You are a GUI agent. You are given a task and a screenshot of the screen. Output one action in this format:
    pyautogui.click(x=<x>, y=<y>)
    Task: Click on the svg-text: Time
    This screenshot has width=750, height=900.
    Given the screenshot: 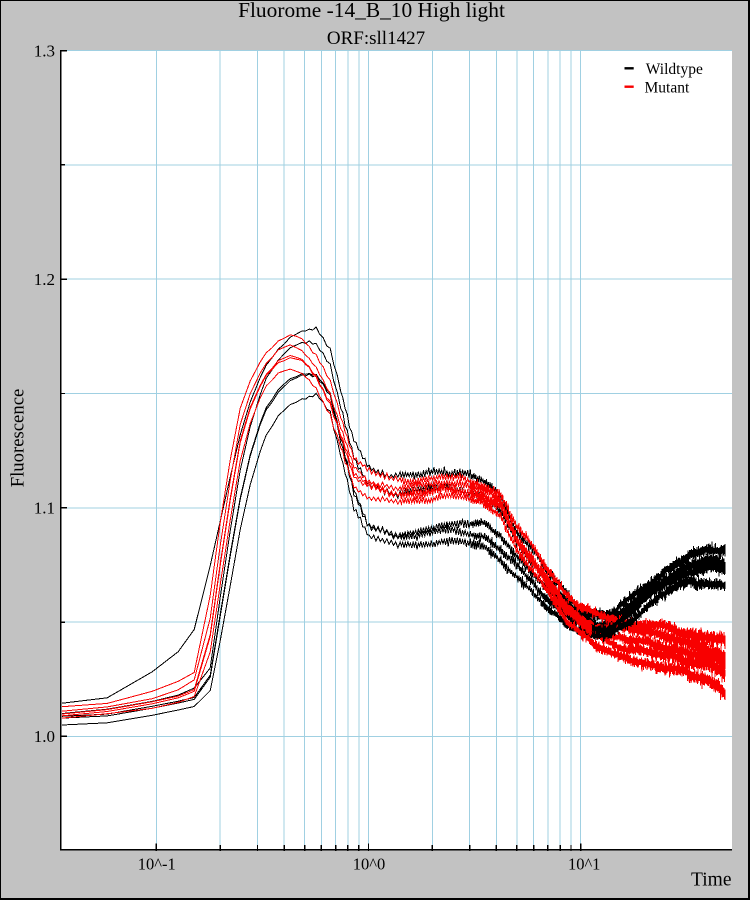 What is the action you would take?
    pyautogui.click(x=711, y=880)
    